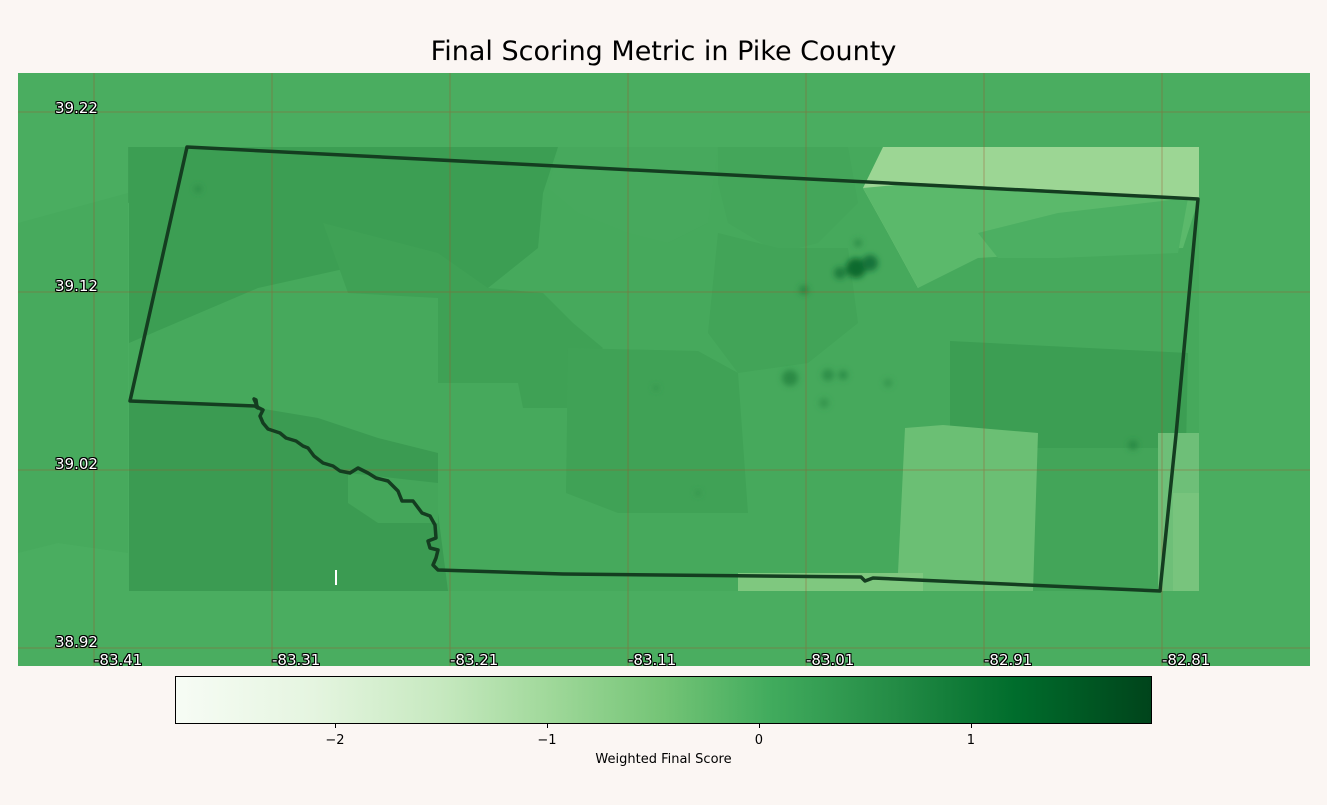  Describe the element at coordinates (76, 464) in the screenshot. I see `lat-label-2: 39.02` at that location.